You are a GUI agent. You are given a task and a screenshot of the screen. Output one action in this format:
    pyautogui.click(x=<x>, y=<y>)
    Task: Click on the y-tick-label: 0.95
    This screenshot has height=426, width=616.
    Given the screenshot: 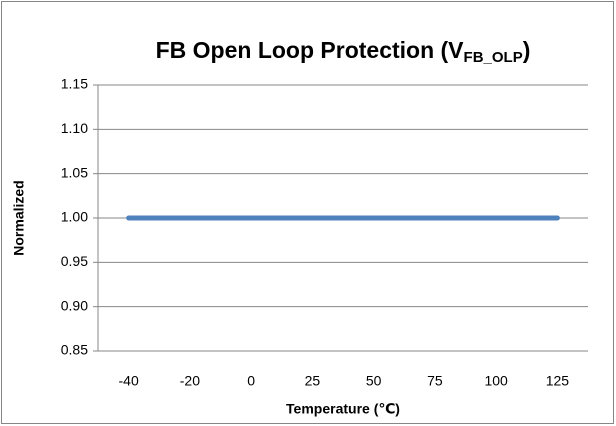 What is the action you would take?
    pyautogui.click(x=74, y=261)
    